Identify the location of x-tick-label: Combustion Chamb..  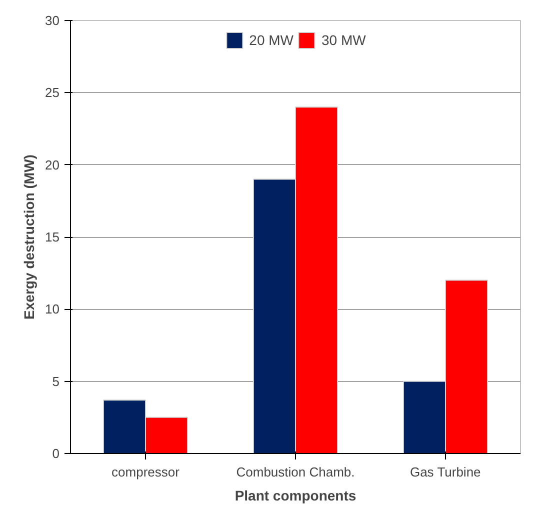
(295, 472).